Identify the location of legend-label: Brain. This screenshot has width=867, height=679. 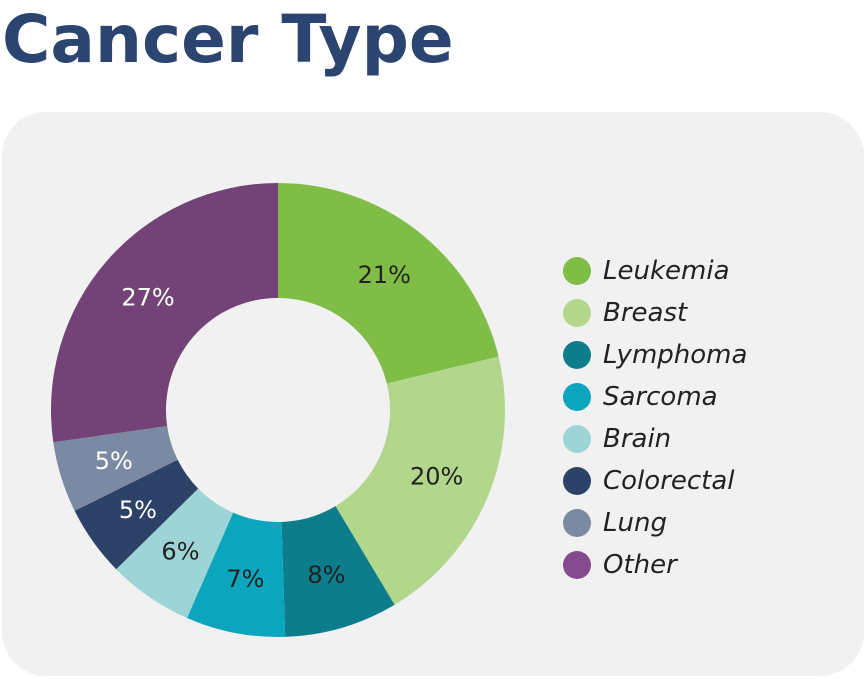
(637, 439).